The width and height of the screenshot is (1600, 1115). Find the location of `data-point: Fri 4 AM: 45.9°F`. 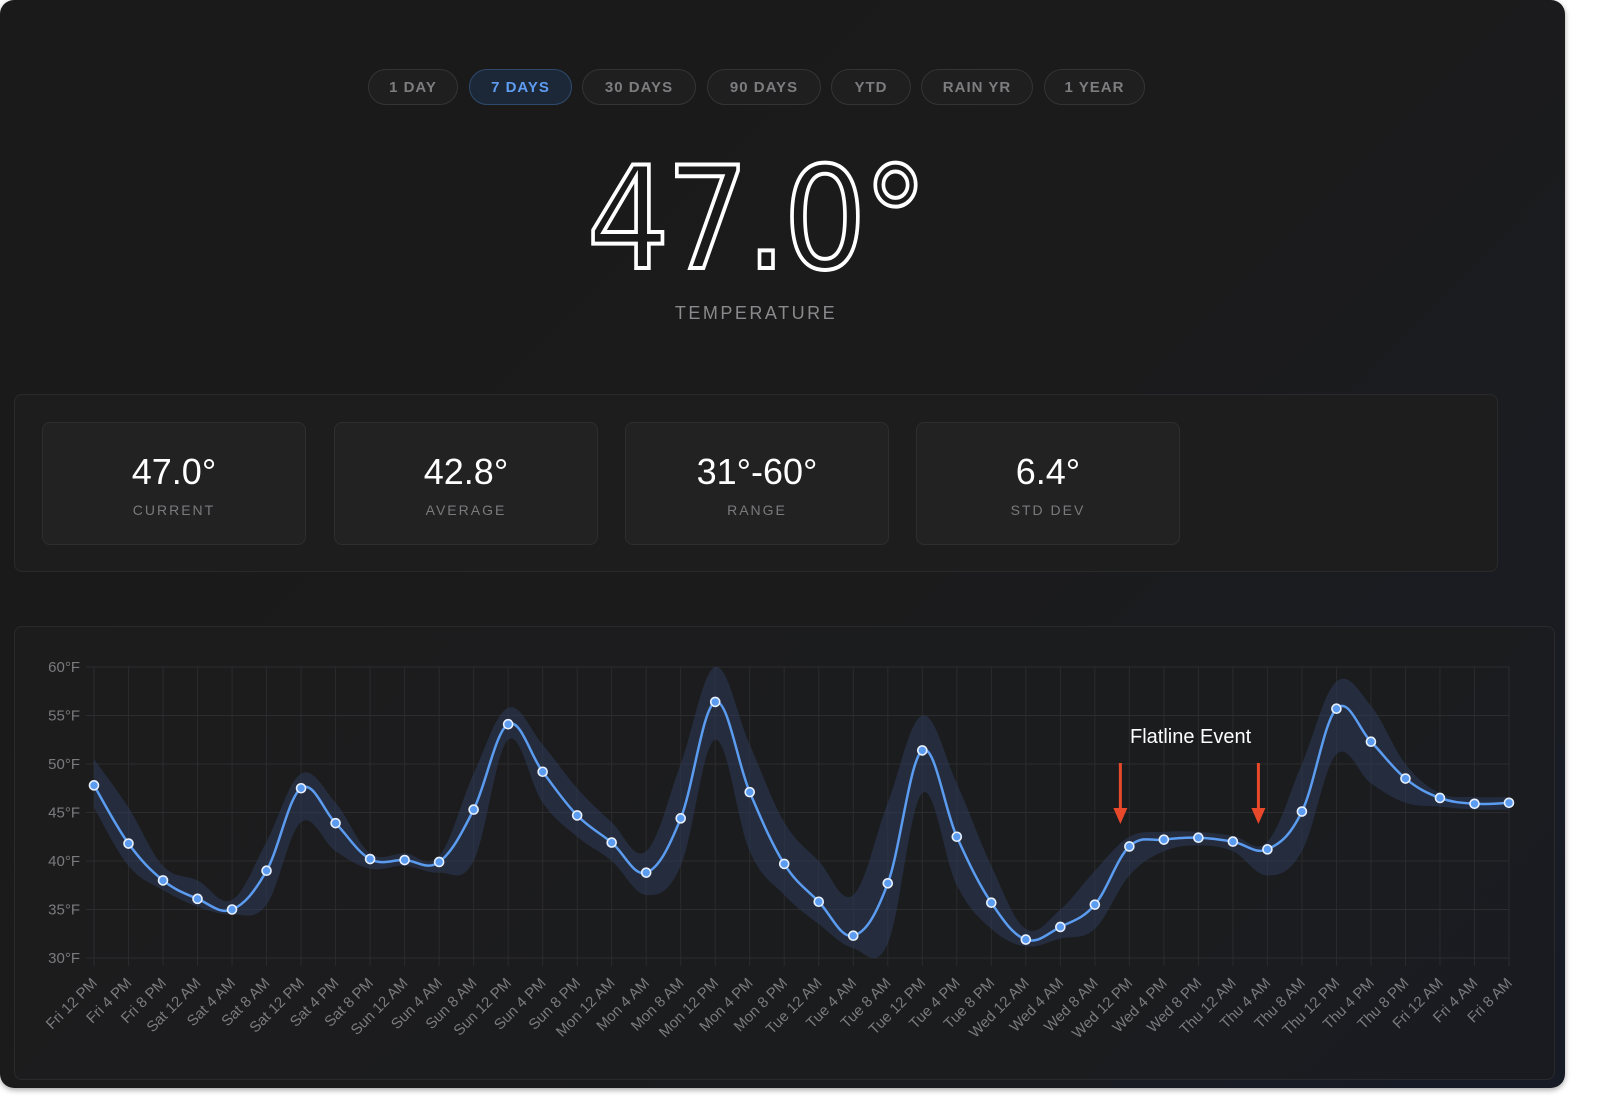

data-point: Fri 4 AM: 45.9°F is located at coordinates (1474, 804).